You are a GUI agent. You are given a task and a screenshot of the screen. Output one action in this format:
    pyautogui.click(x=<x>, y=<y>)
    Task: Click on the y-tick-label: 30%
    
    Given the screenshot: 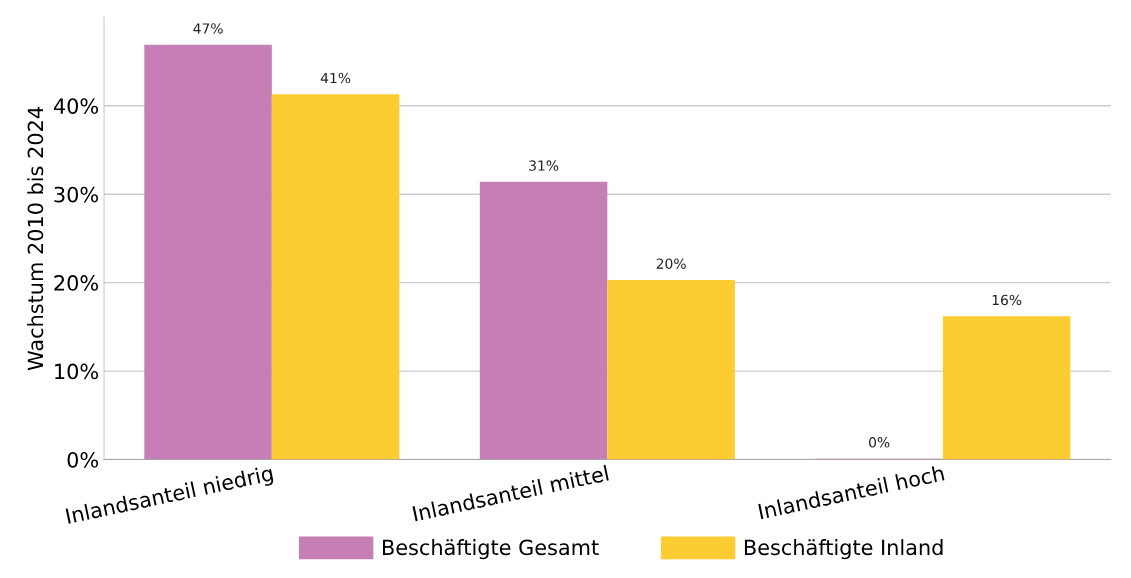 What is the action you would take?
    pyautogui.click(x=76, y=194)
    